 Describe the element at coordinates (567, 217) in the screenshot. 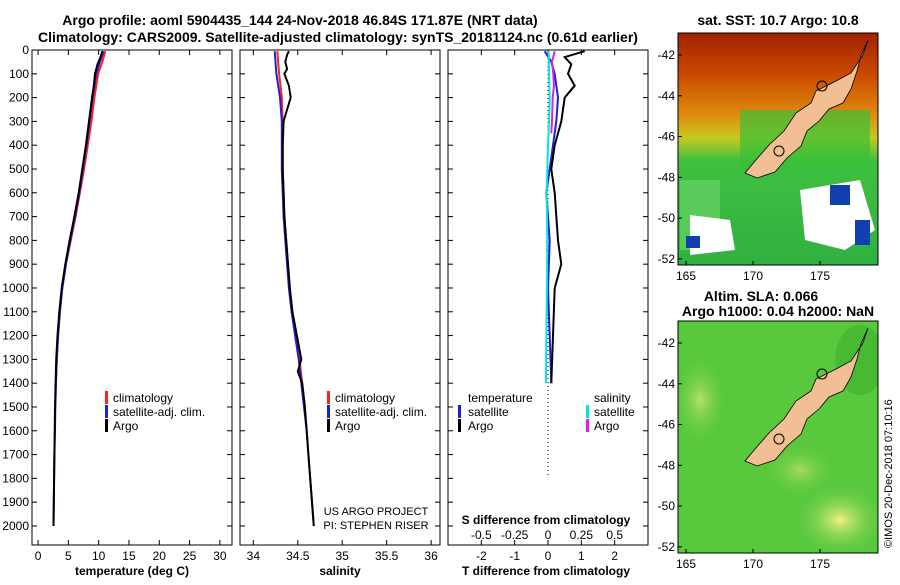

I see `series-line-t-argo` at that location.